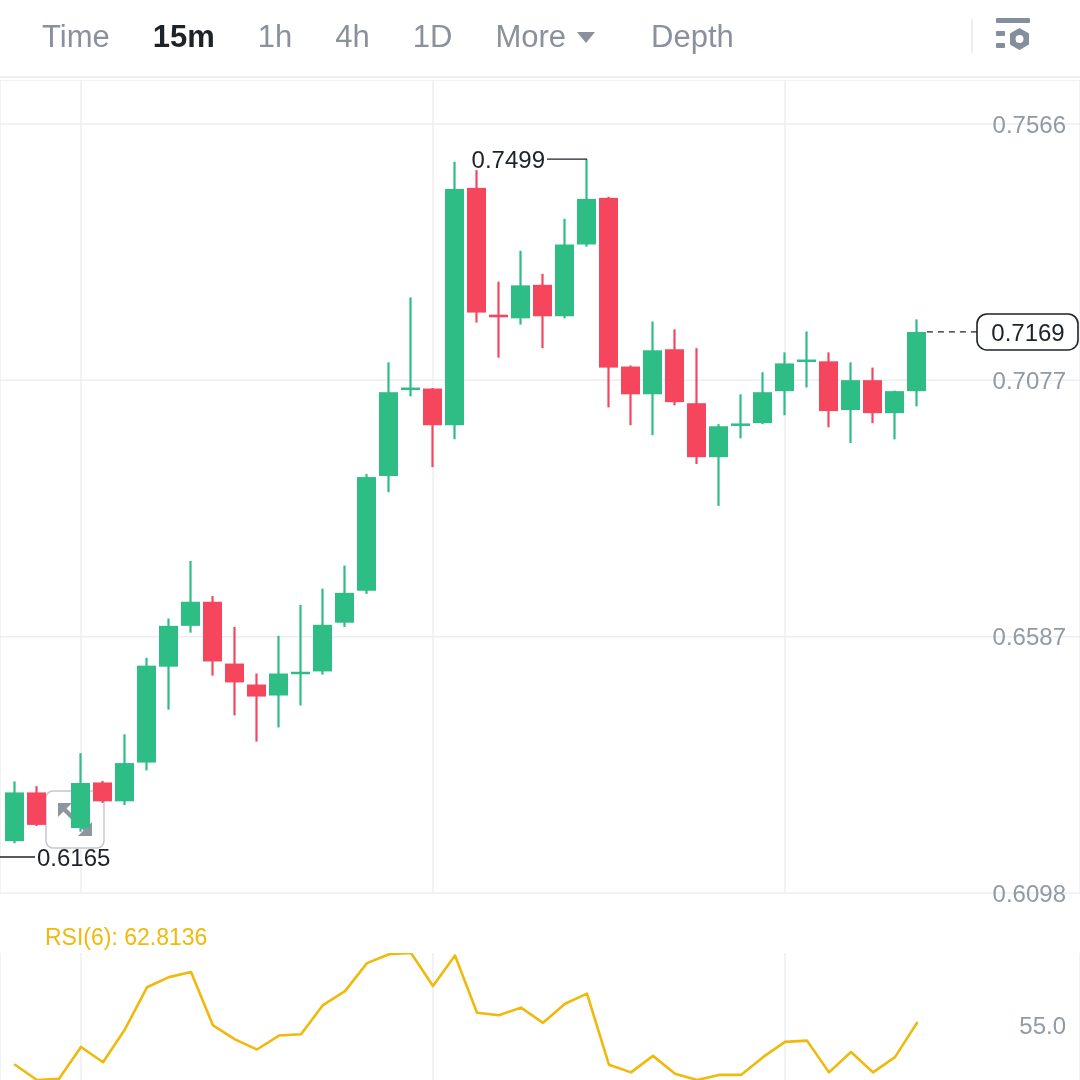  I want to click on chart-title: RSI(6): 62.8136, so click(126, 937).